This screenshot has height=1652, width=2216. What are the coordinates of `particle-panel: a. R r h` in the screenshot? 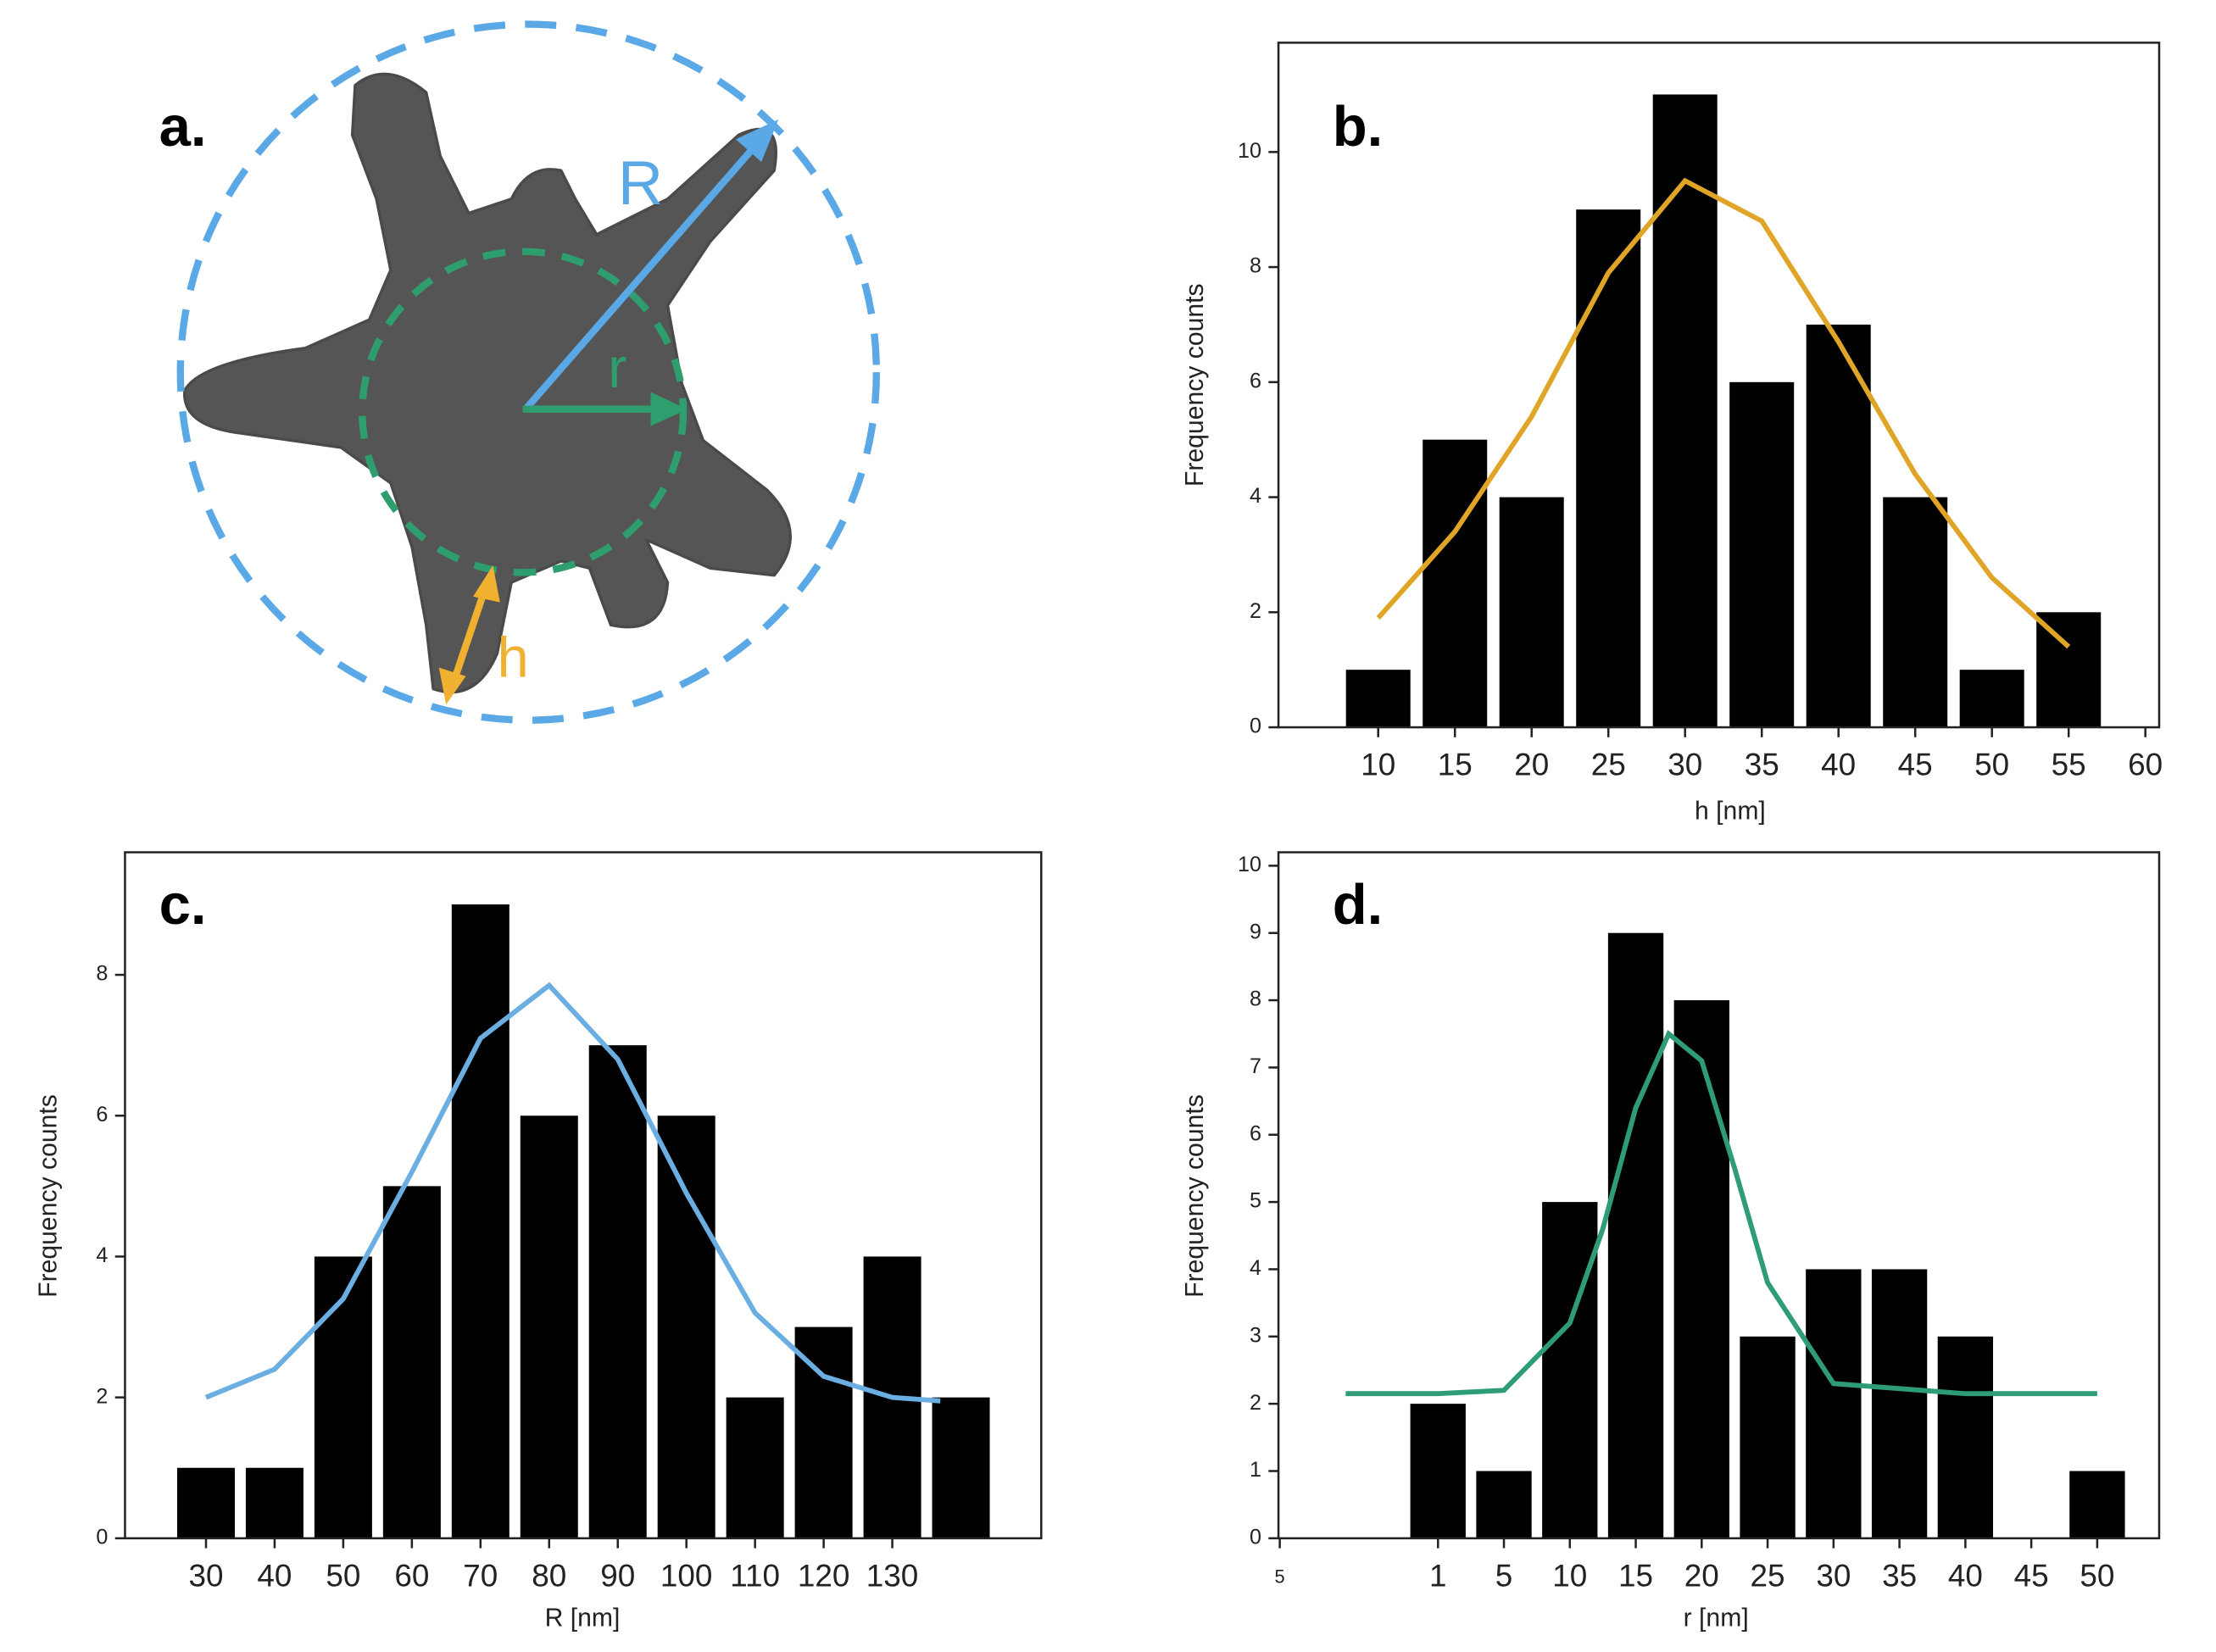 It's located at (520, 372).